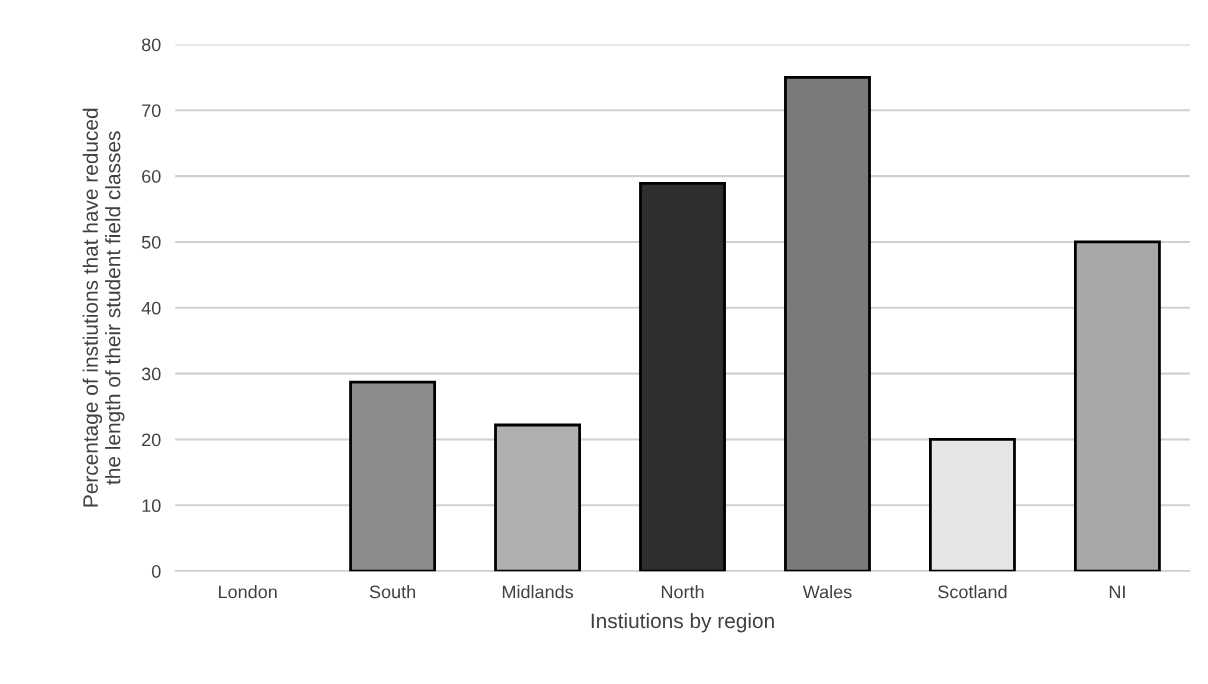  I want to click on x-tick-label: Wales, so click(827, 592).